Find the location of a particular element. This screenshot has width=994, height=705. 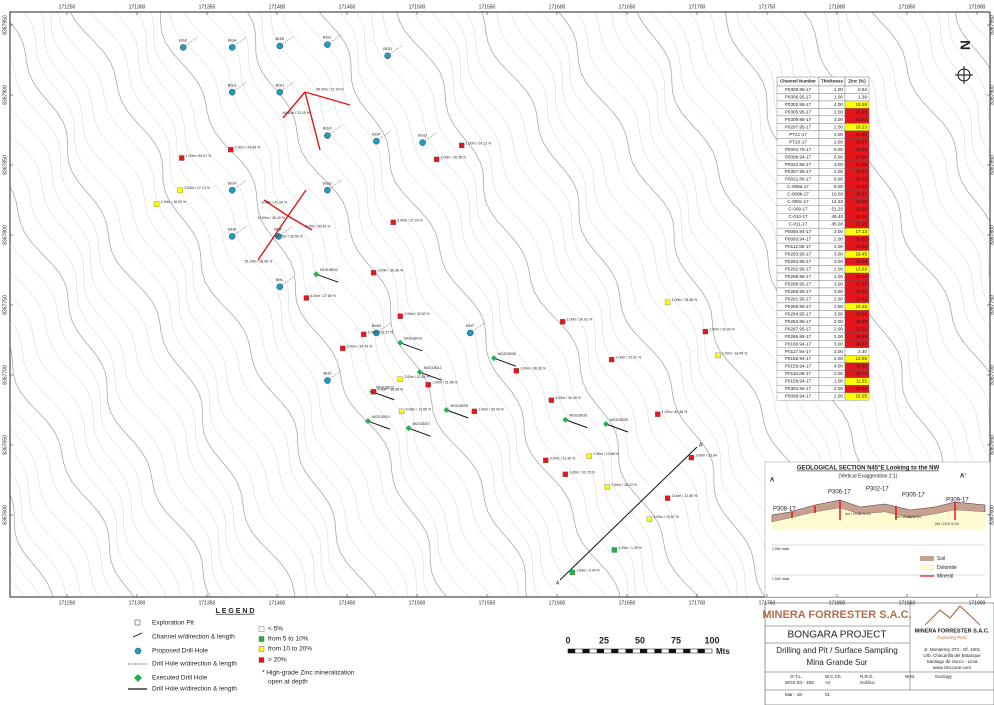

scale-tick-label: 100 is located at coordinates (711, 640).